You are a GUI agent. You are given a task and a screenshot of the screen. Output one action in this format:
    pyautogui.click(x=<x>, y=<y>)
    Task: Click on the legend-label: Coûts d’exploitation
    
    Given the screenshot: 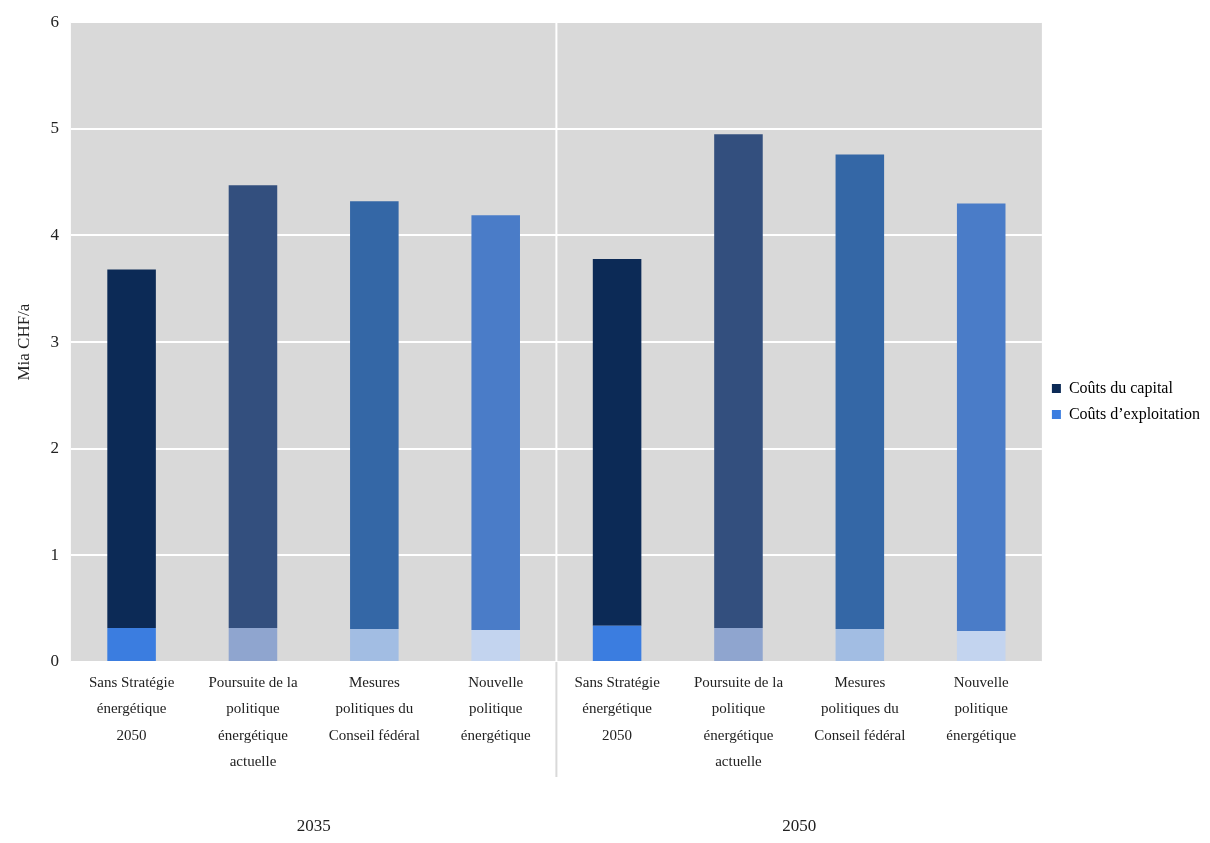 What is the action you would take?
    pyautogui.click(x=1134, y=413)
    